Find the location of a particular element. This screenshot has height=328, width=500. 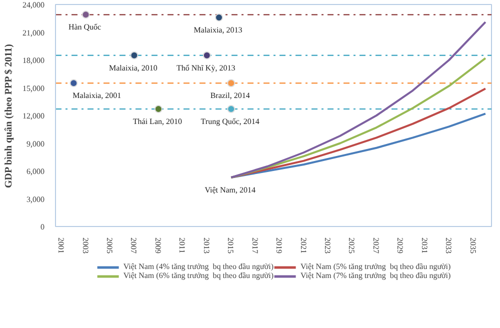

x-tick-label: 2035 is located at coordinates (473, 246).